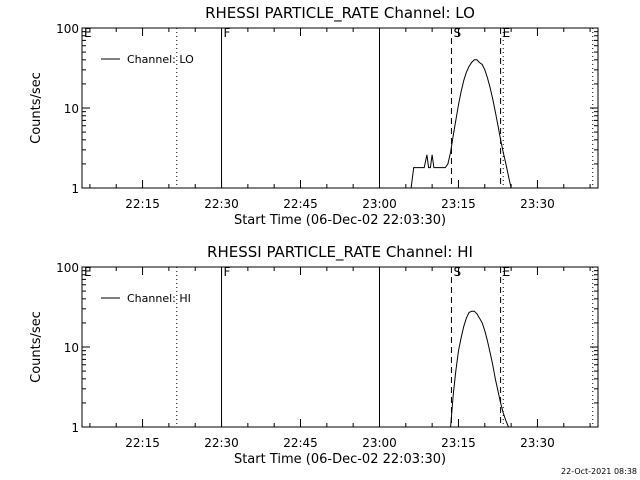 This screenshot has height=480, width=640. Describe the element at coordinates (340, 13) in the screenshot. I see `chart-title: RHESSI PARTICLE_RATE Channel: LO` at that location.